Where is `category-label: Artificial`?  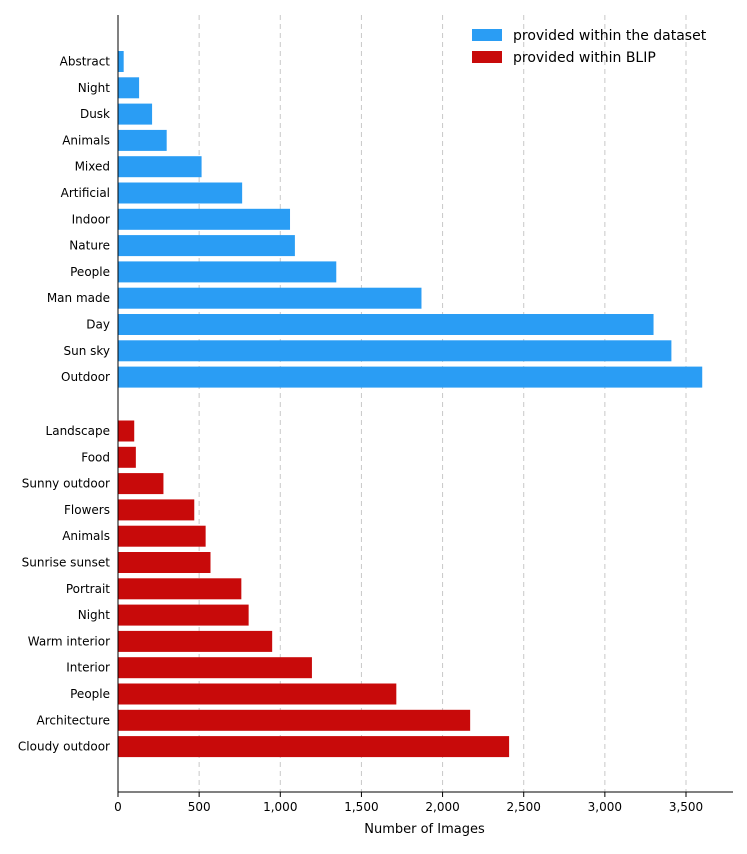 category-label: Artificial is located at coordinates (85, 193).